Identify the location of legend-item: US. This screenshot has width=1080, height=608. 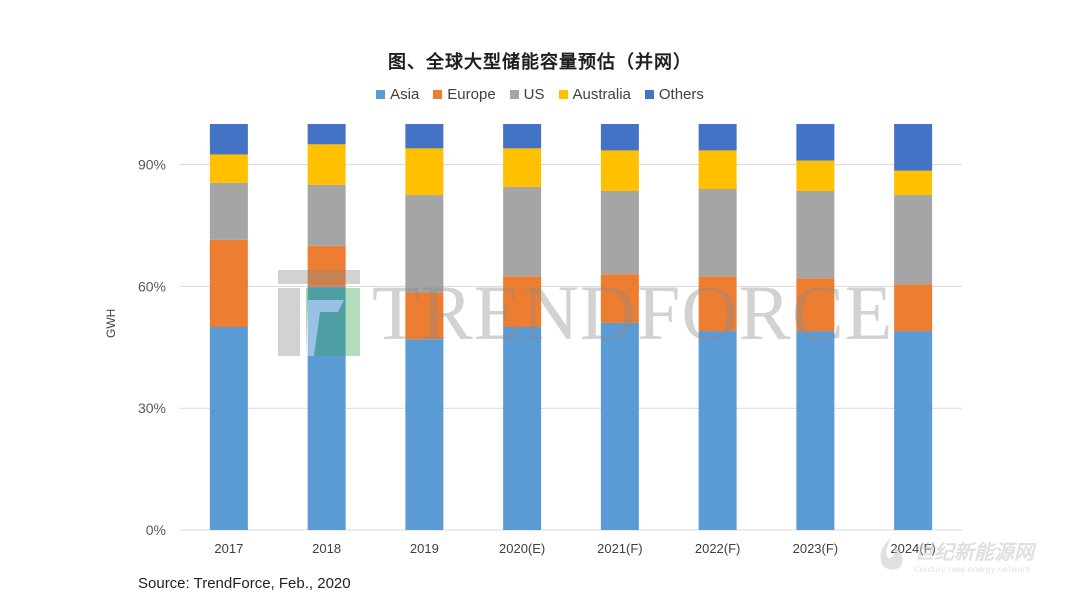
(527, 94).